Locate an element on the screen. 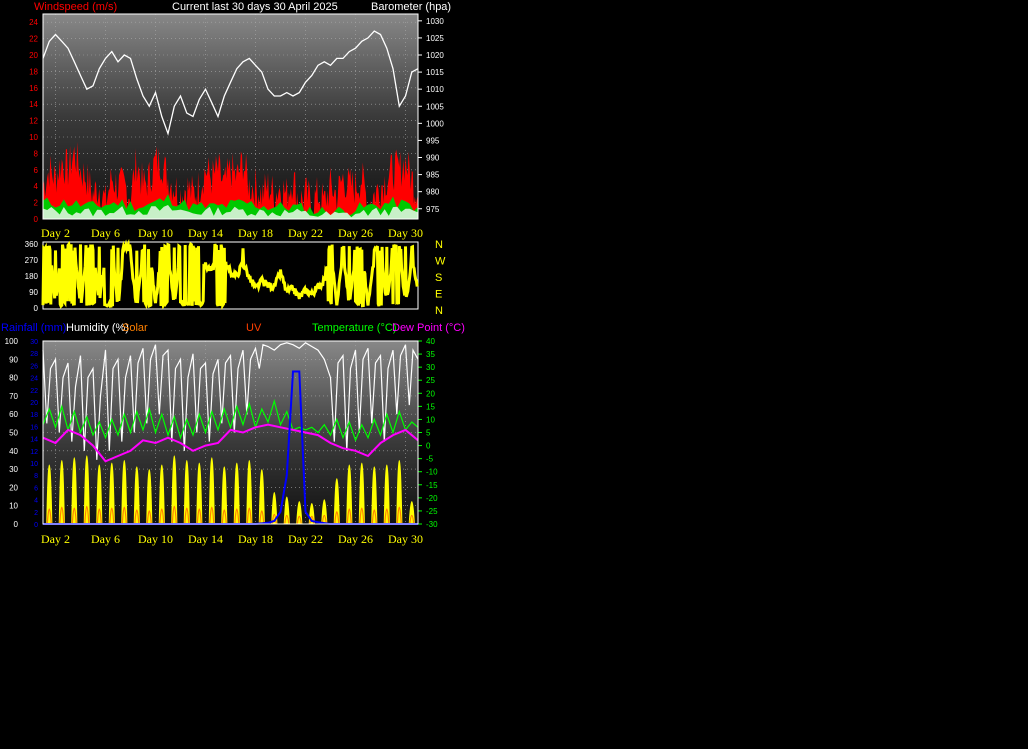 This screenshot has height=749, width=1028. temperature-ticks: -30 -25 -20 -15 -10 -5 0 5 10 15 20 25 30 35 40 is located at coordinates (428, 433).